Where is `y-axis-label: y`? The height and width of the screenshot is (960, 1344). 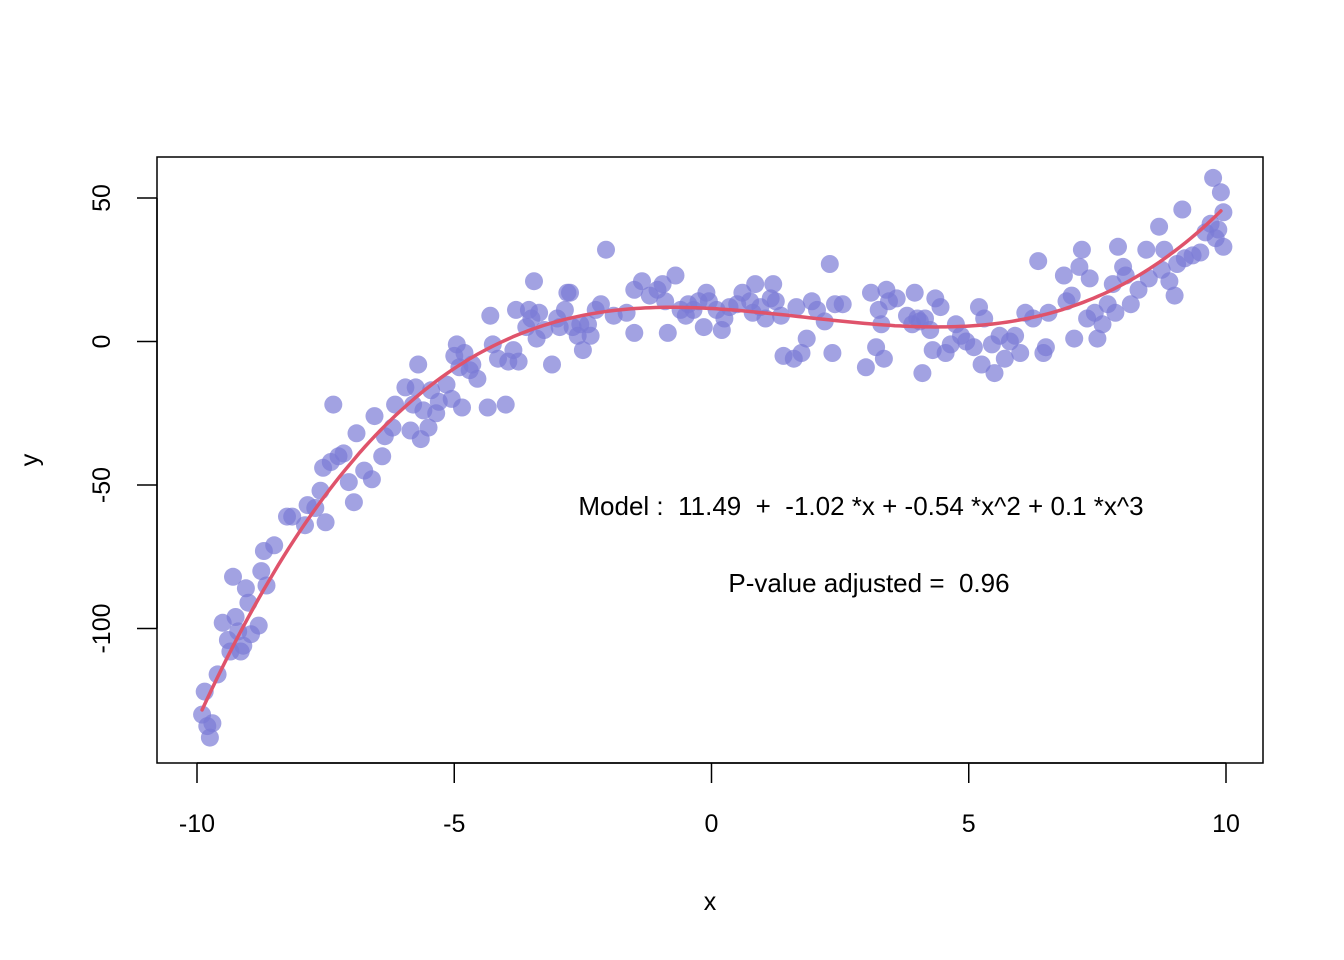 y-axis-label: y is located at coordinates (30, 459).